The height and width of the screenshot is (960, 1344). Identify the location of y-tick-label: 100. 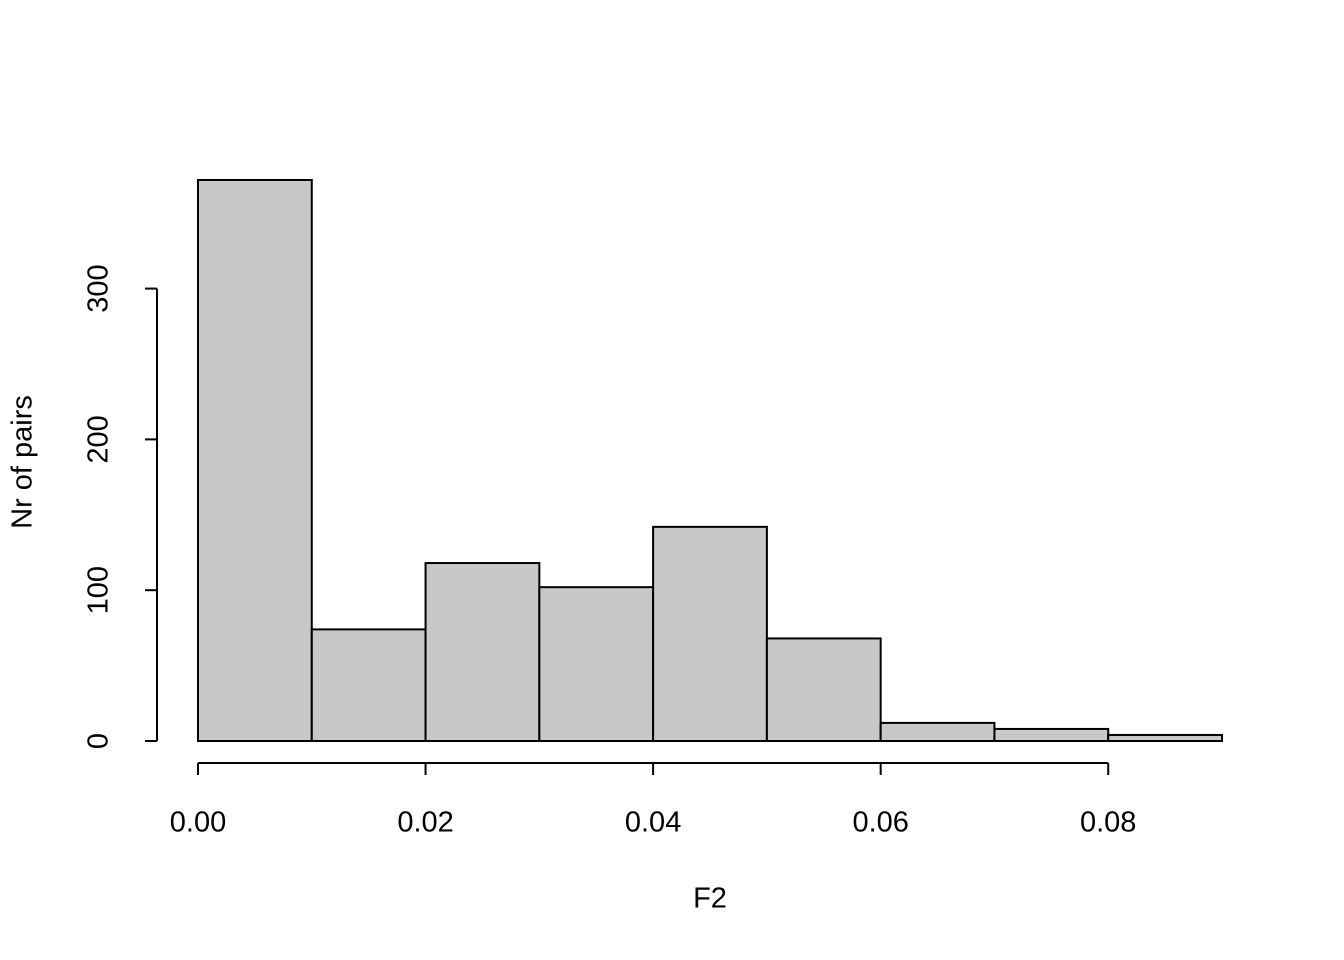
(99, 590).